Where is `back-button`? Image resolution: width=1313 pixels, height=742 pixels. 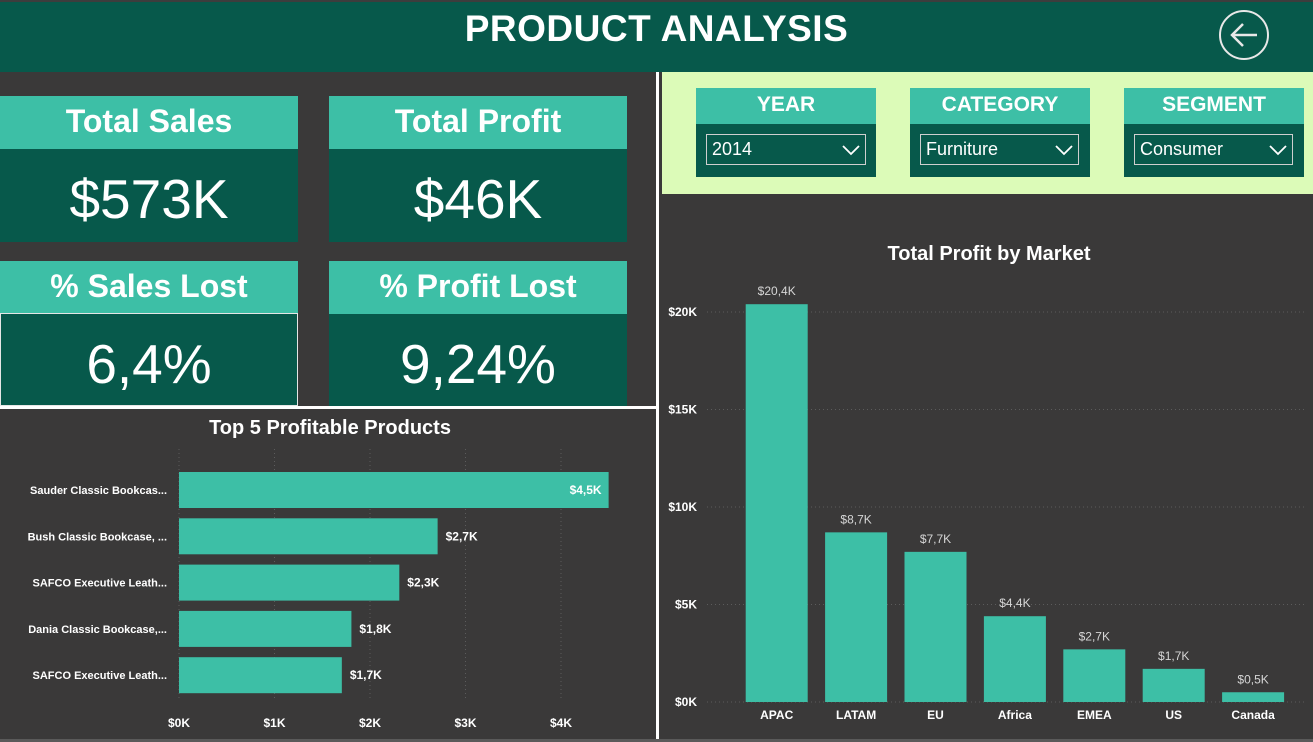 back-button is located at coordinates (1244, 35).